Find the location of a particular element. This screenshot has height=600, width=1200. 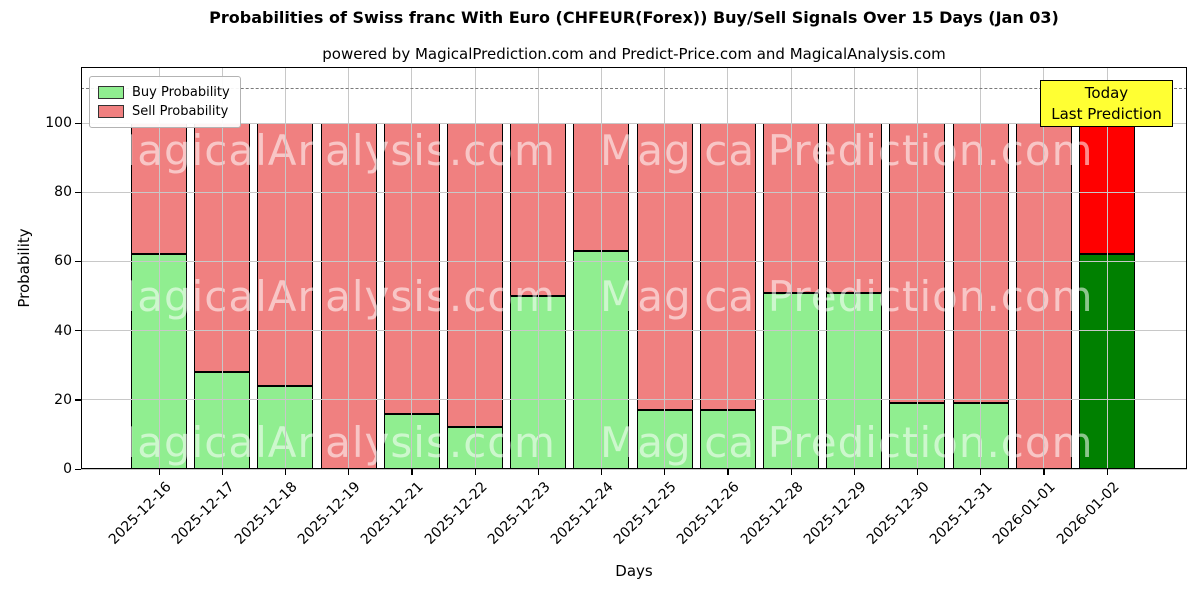

y-tick-label: 80 is located at coordinates (63, 192).